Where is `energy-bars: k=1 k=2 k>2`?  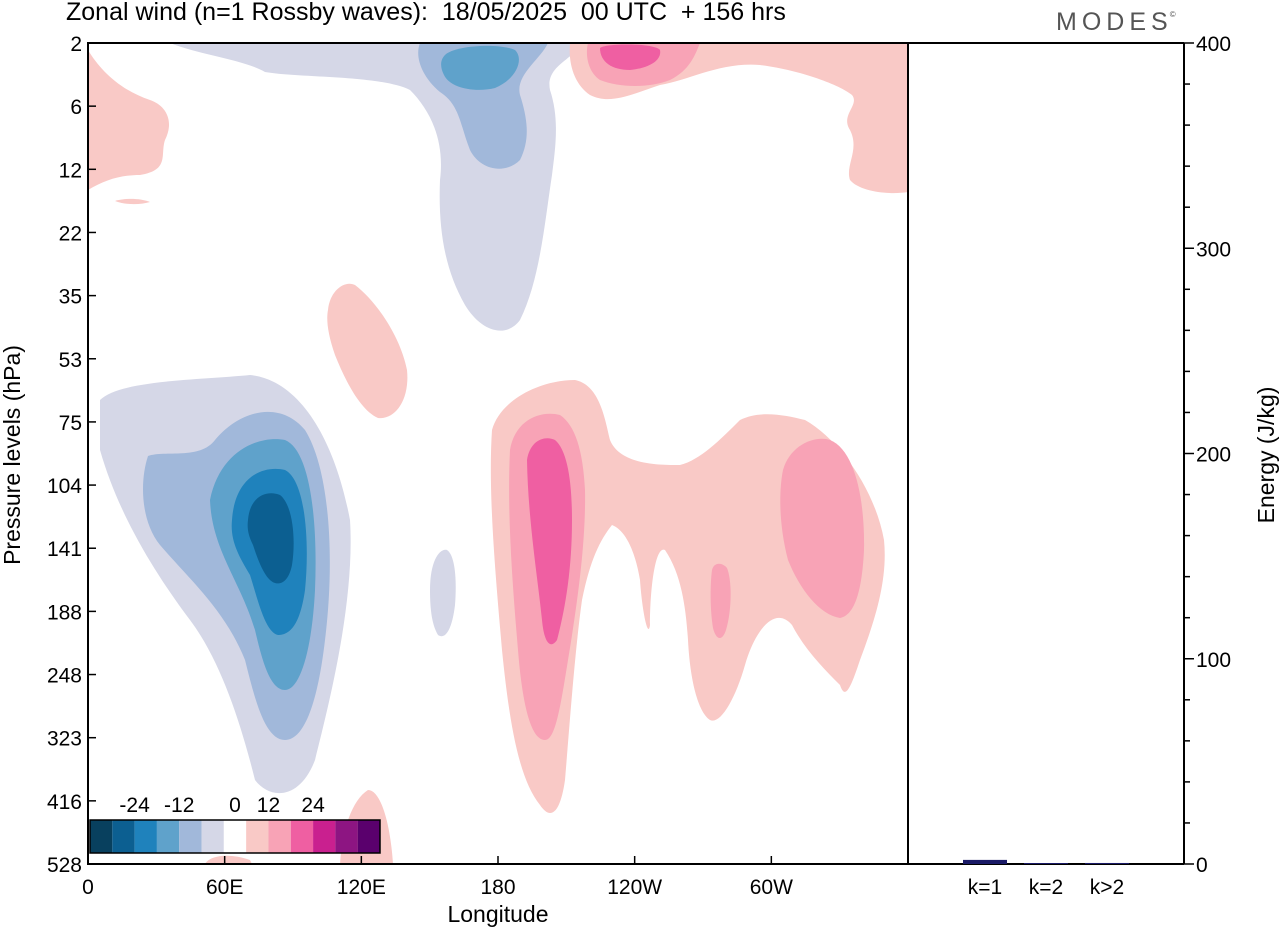
energy-bars: k=1 k=2 k>2 is located at coordinates (1046, 879).